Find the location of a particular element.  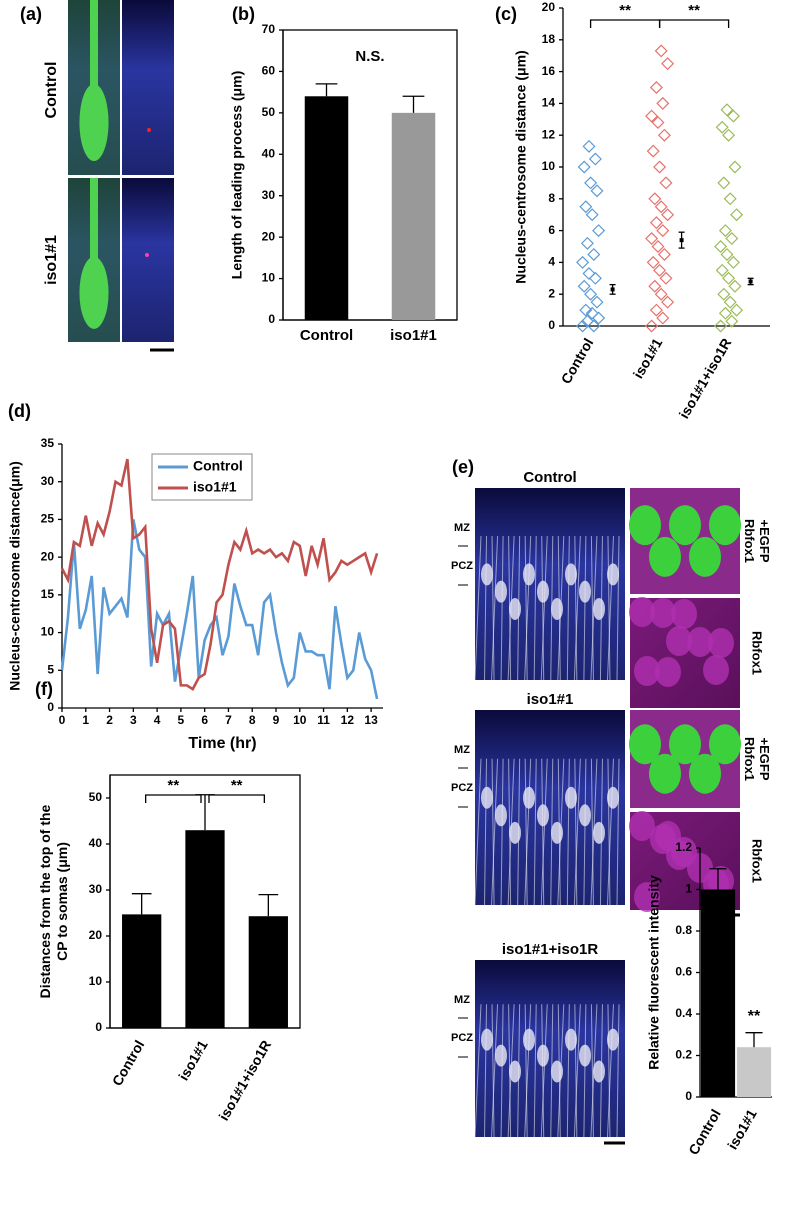

y-axis-label: Nucleus-centrosome distance(μm) is located at coordinates (15, 576).